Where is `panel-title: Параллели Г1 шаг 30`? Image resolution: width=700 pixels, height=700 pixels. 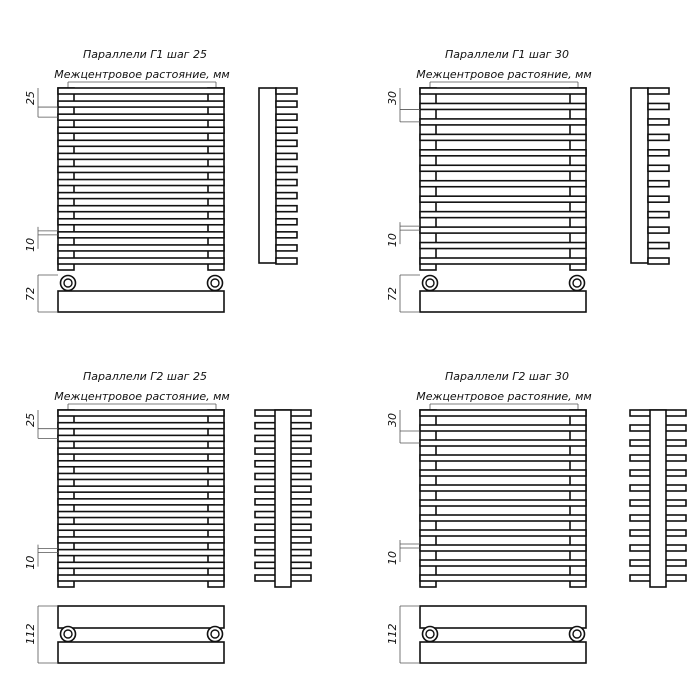
panel-title: Параллели Г1 шаг 30 is located at coordinates (507, 54).